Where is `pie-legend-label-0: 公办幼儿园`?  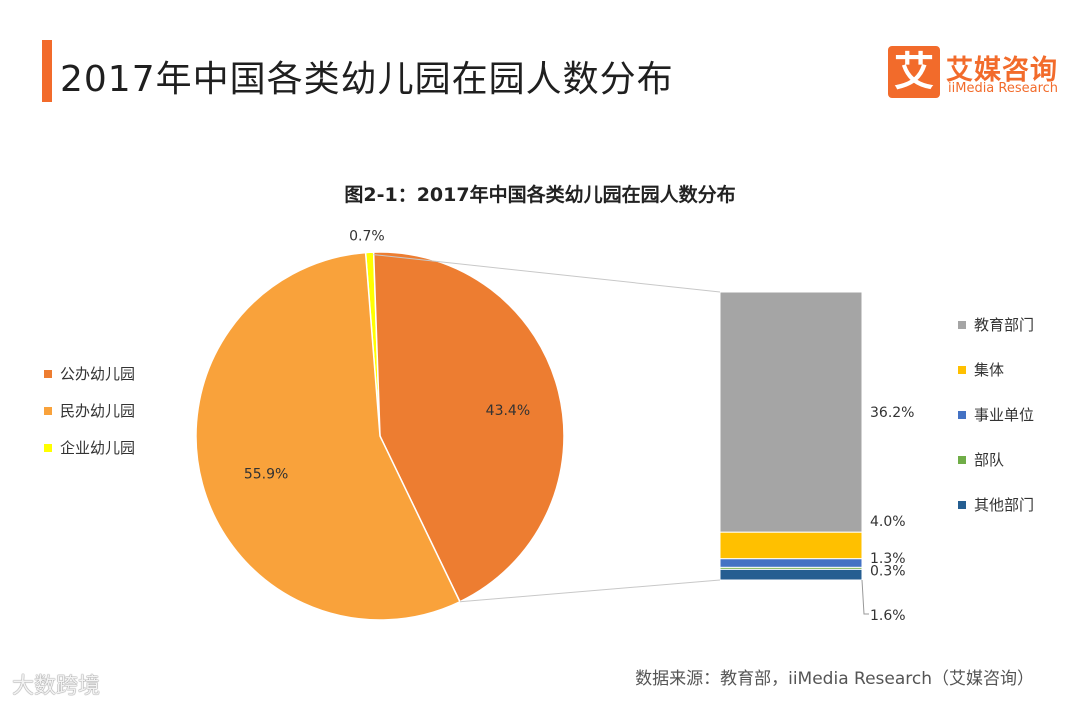 pie-legend-label-0: 公办幼儿园 is located at coordinates (98, 374).